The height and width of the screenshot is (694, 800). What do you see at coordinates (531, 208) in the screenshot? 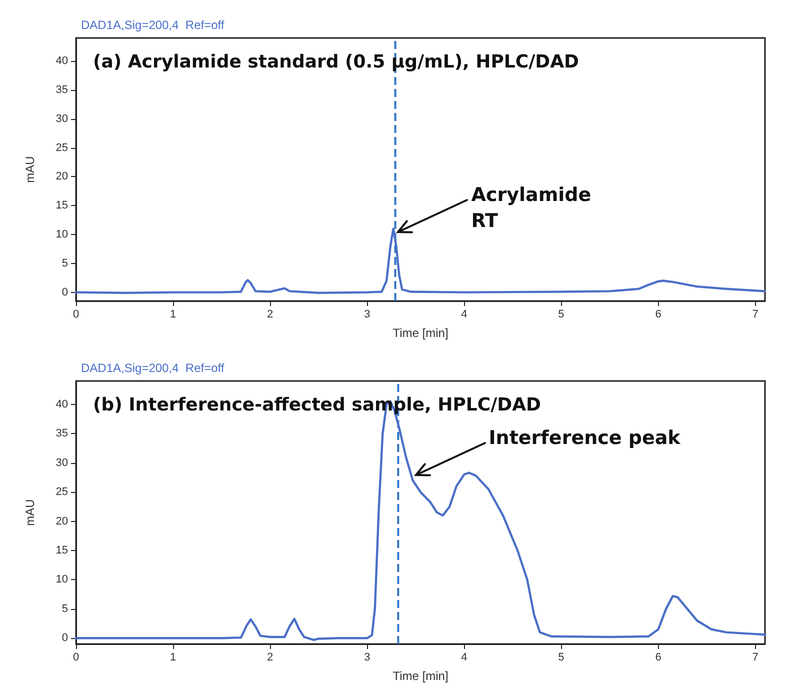
I see `annotation: Acrylamide RT` at bounding box center [531, 208].